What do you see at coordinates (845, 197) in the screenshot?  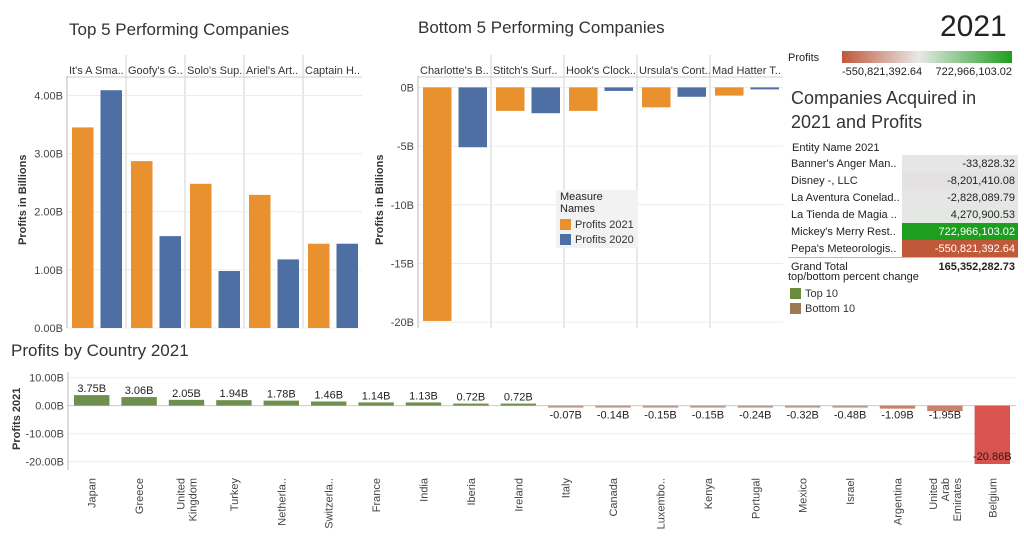 I see `entity-name: La Aventura Conelad..` at bounding box center [845, 197].